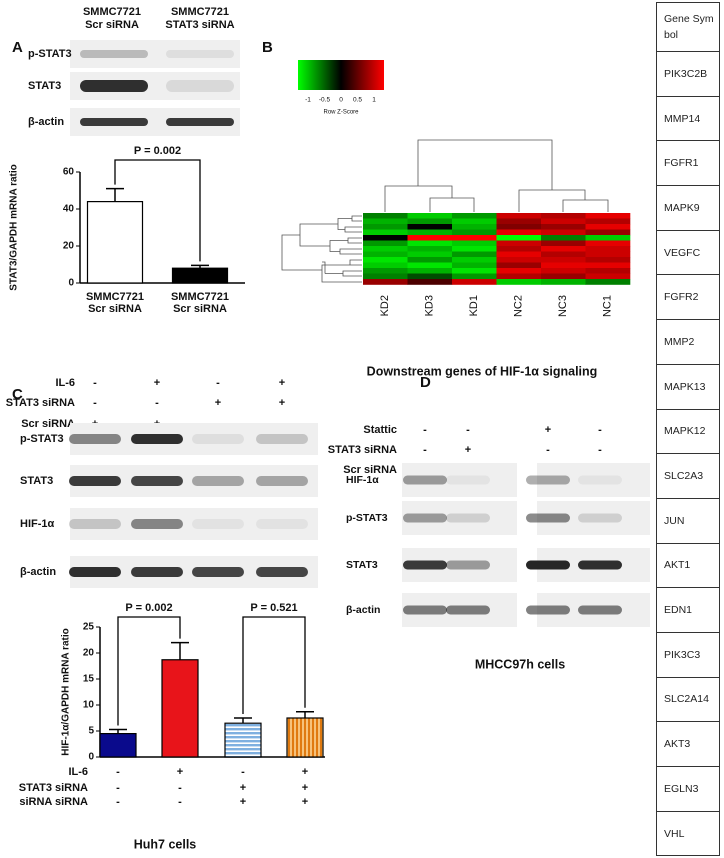 The height and width of the screenshot is (858, 724). I want to click on lane-header: SMMC7721, so click(200, 12).